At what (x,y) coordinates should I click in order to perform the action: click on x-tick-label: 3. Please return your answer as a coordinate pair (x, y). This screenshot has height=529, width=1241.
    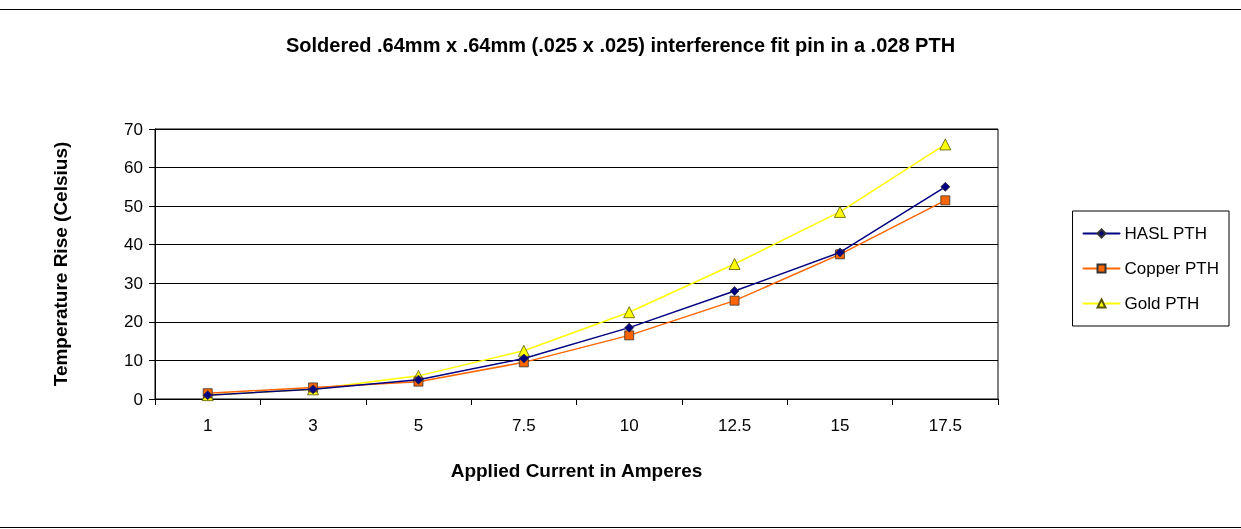
    Looking at the image, I should click on (313, 425).